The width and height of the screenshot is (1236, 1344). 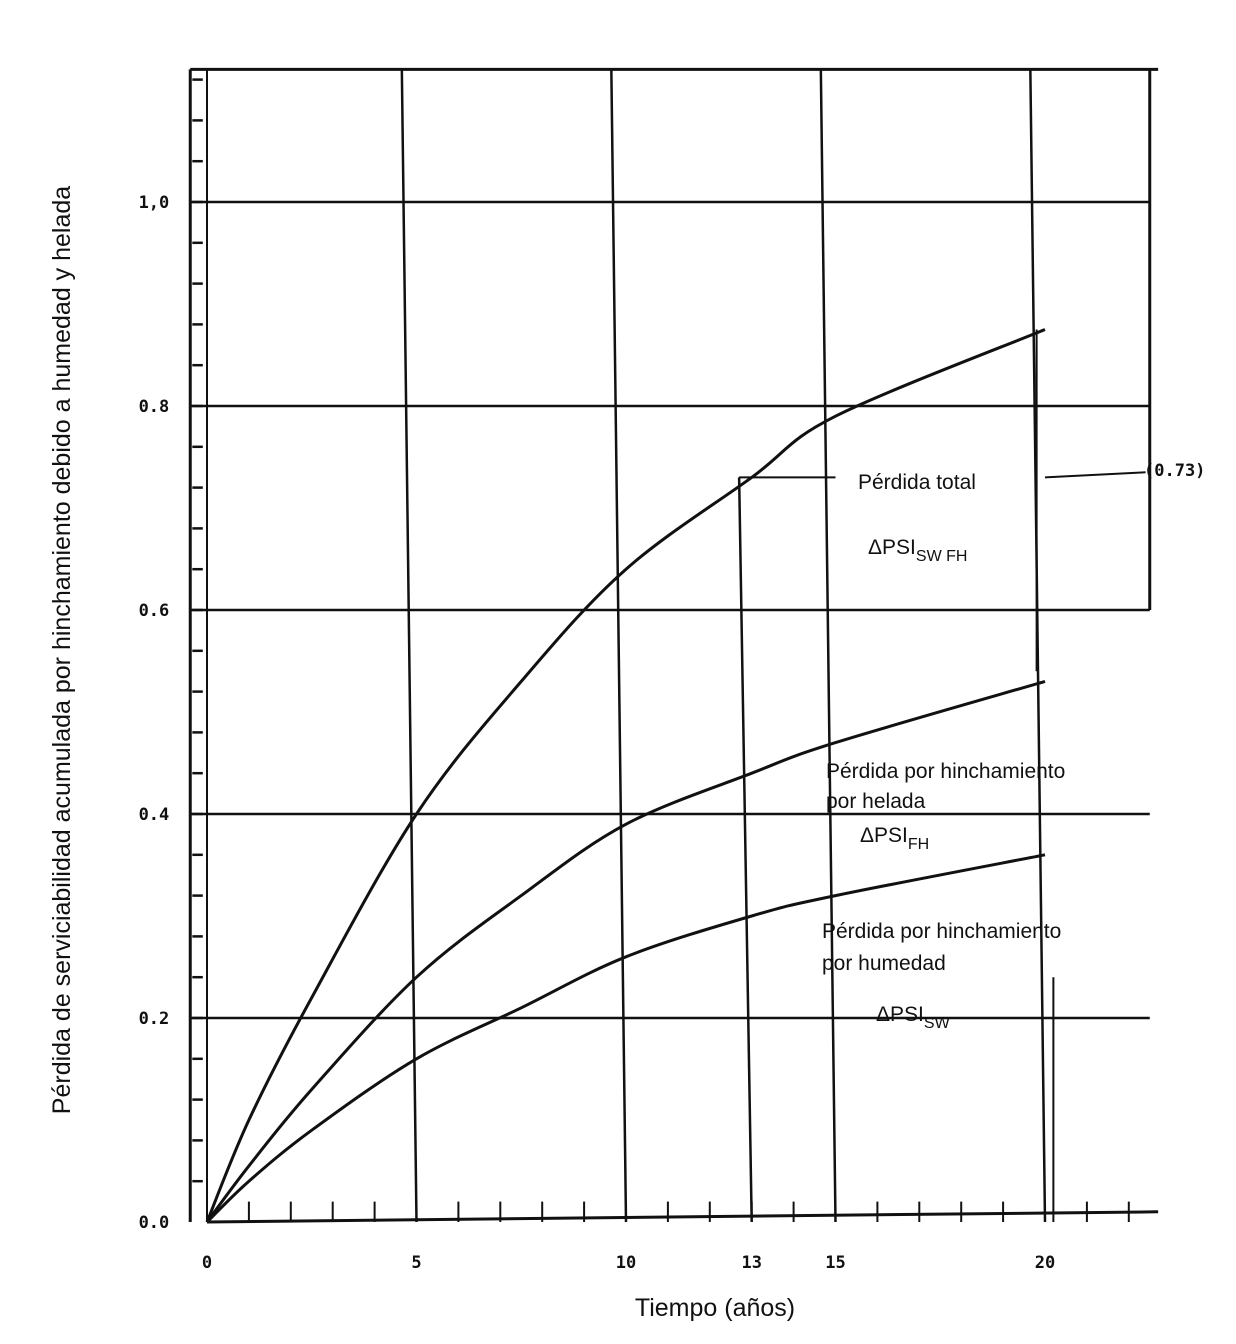 What do you see at coordinates (154, 407) in the screenshot?
I see `y-tick-label: 0.8` at bounding box center [154, 407].